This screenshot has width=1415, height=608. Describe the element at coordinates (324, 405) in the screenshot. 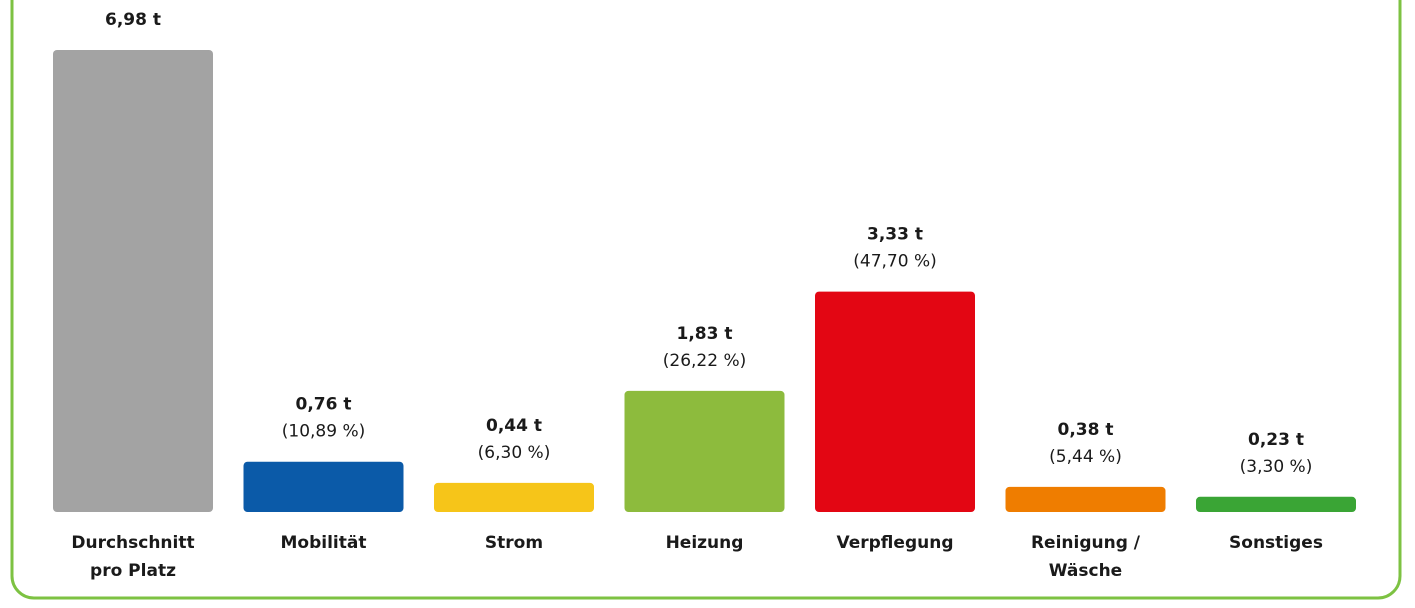

I see `value-label: 0,76 t` at that location.